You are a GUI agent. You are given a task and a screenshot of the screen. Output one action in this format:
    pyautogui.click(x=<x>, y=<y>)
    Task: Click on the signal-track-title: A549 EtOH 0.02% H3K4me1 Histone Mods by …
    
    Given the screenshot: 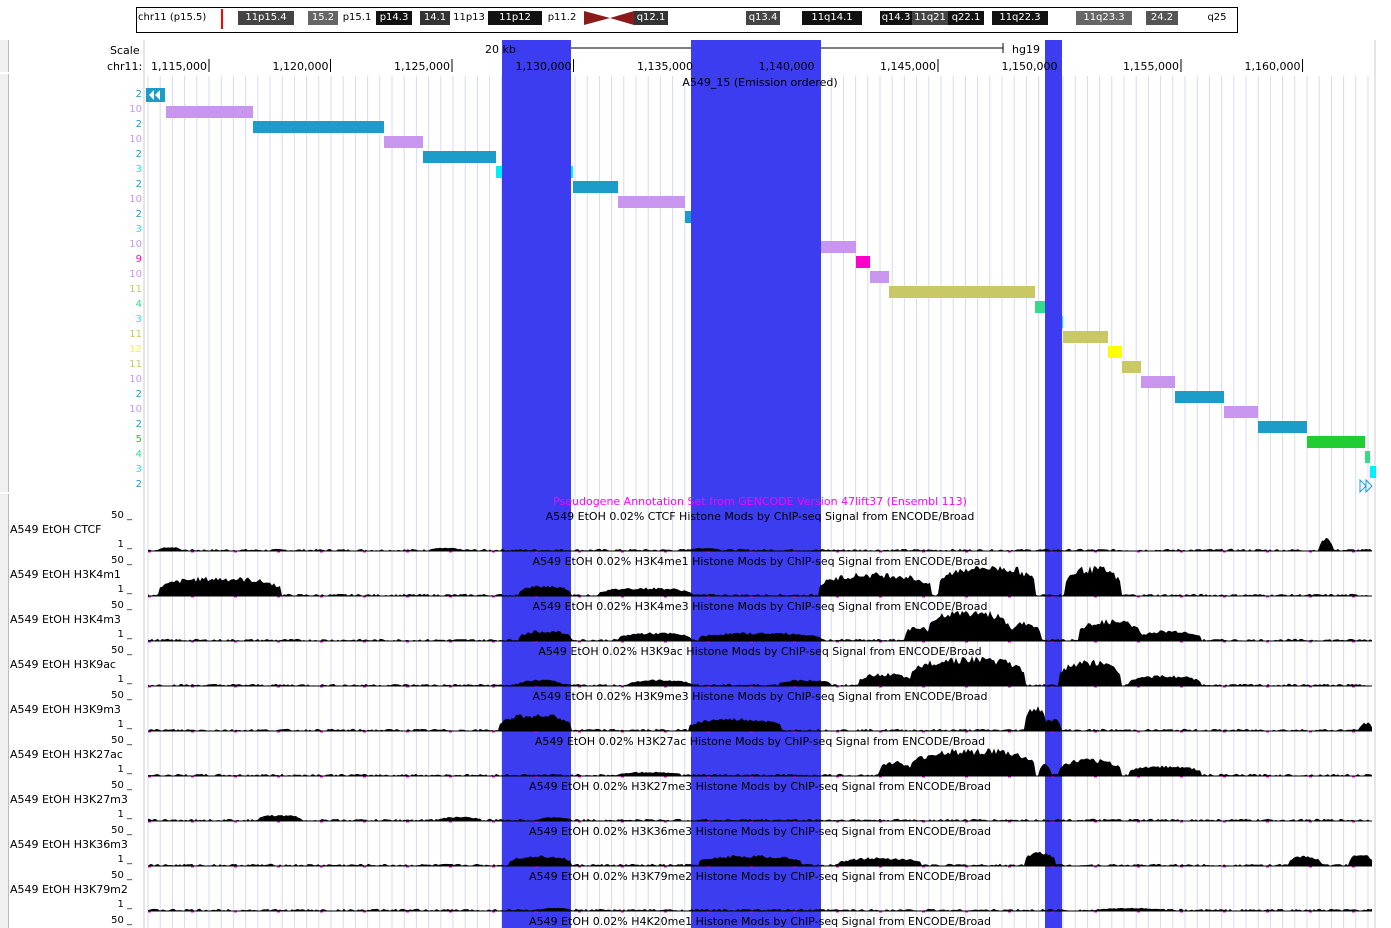 What is the action you would take?
    pyautogui.click(x=760, y=561)
    